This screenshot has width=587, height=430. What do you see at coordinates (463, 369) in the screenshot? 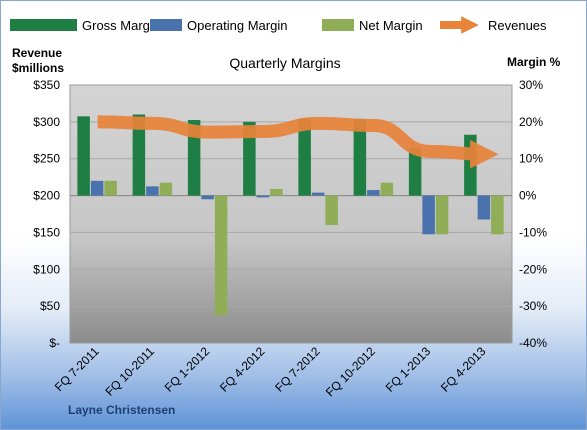
I see `x-tick-label: FQ 4-2013` at bounding box center [463, 369].